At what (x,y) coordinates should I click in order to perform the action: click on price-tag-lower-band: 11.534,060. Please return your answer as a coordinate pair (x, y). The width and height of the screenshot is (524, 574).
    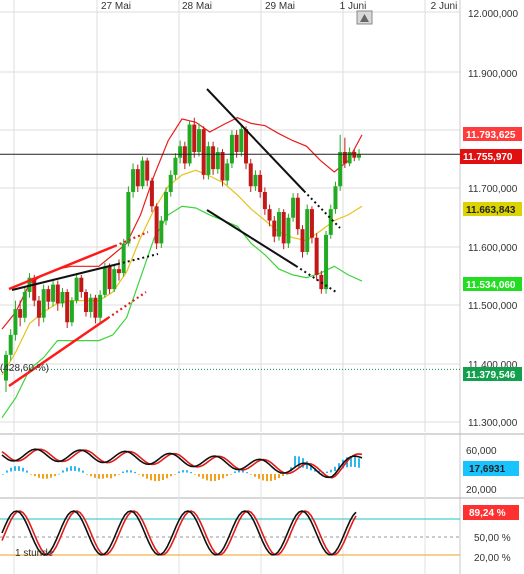
    Looking at the image, I should click on (492, 284).